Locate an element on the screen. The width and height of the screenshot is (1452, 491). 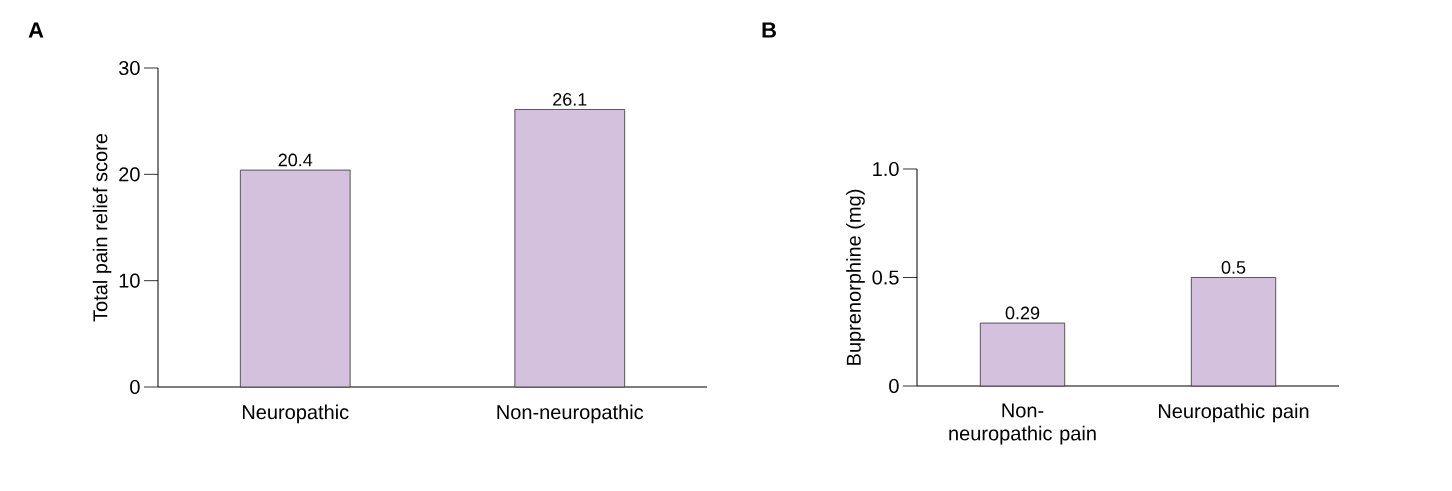
data-label: 20.4 is located at coordinates (295, 160).